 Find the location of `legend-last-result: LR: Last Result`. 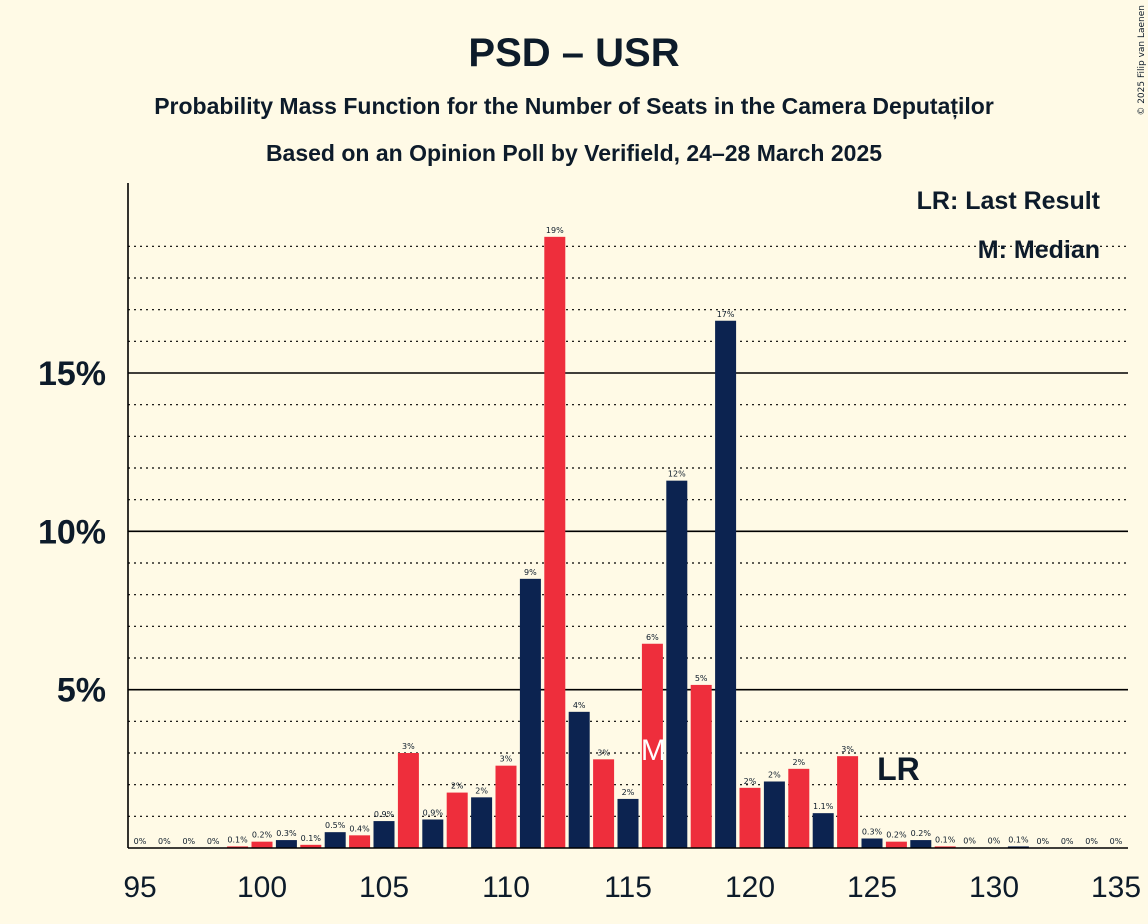

legend-last-result: LR: Last Result is located at coordinates (1009, 201).